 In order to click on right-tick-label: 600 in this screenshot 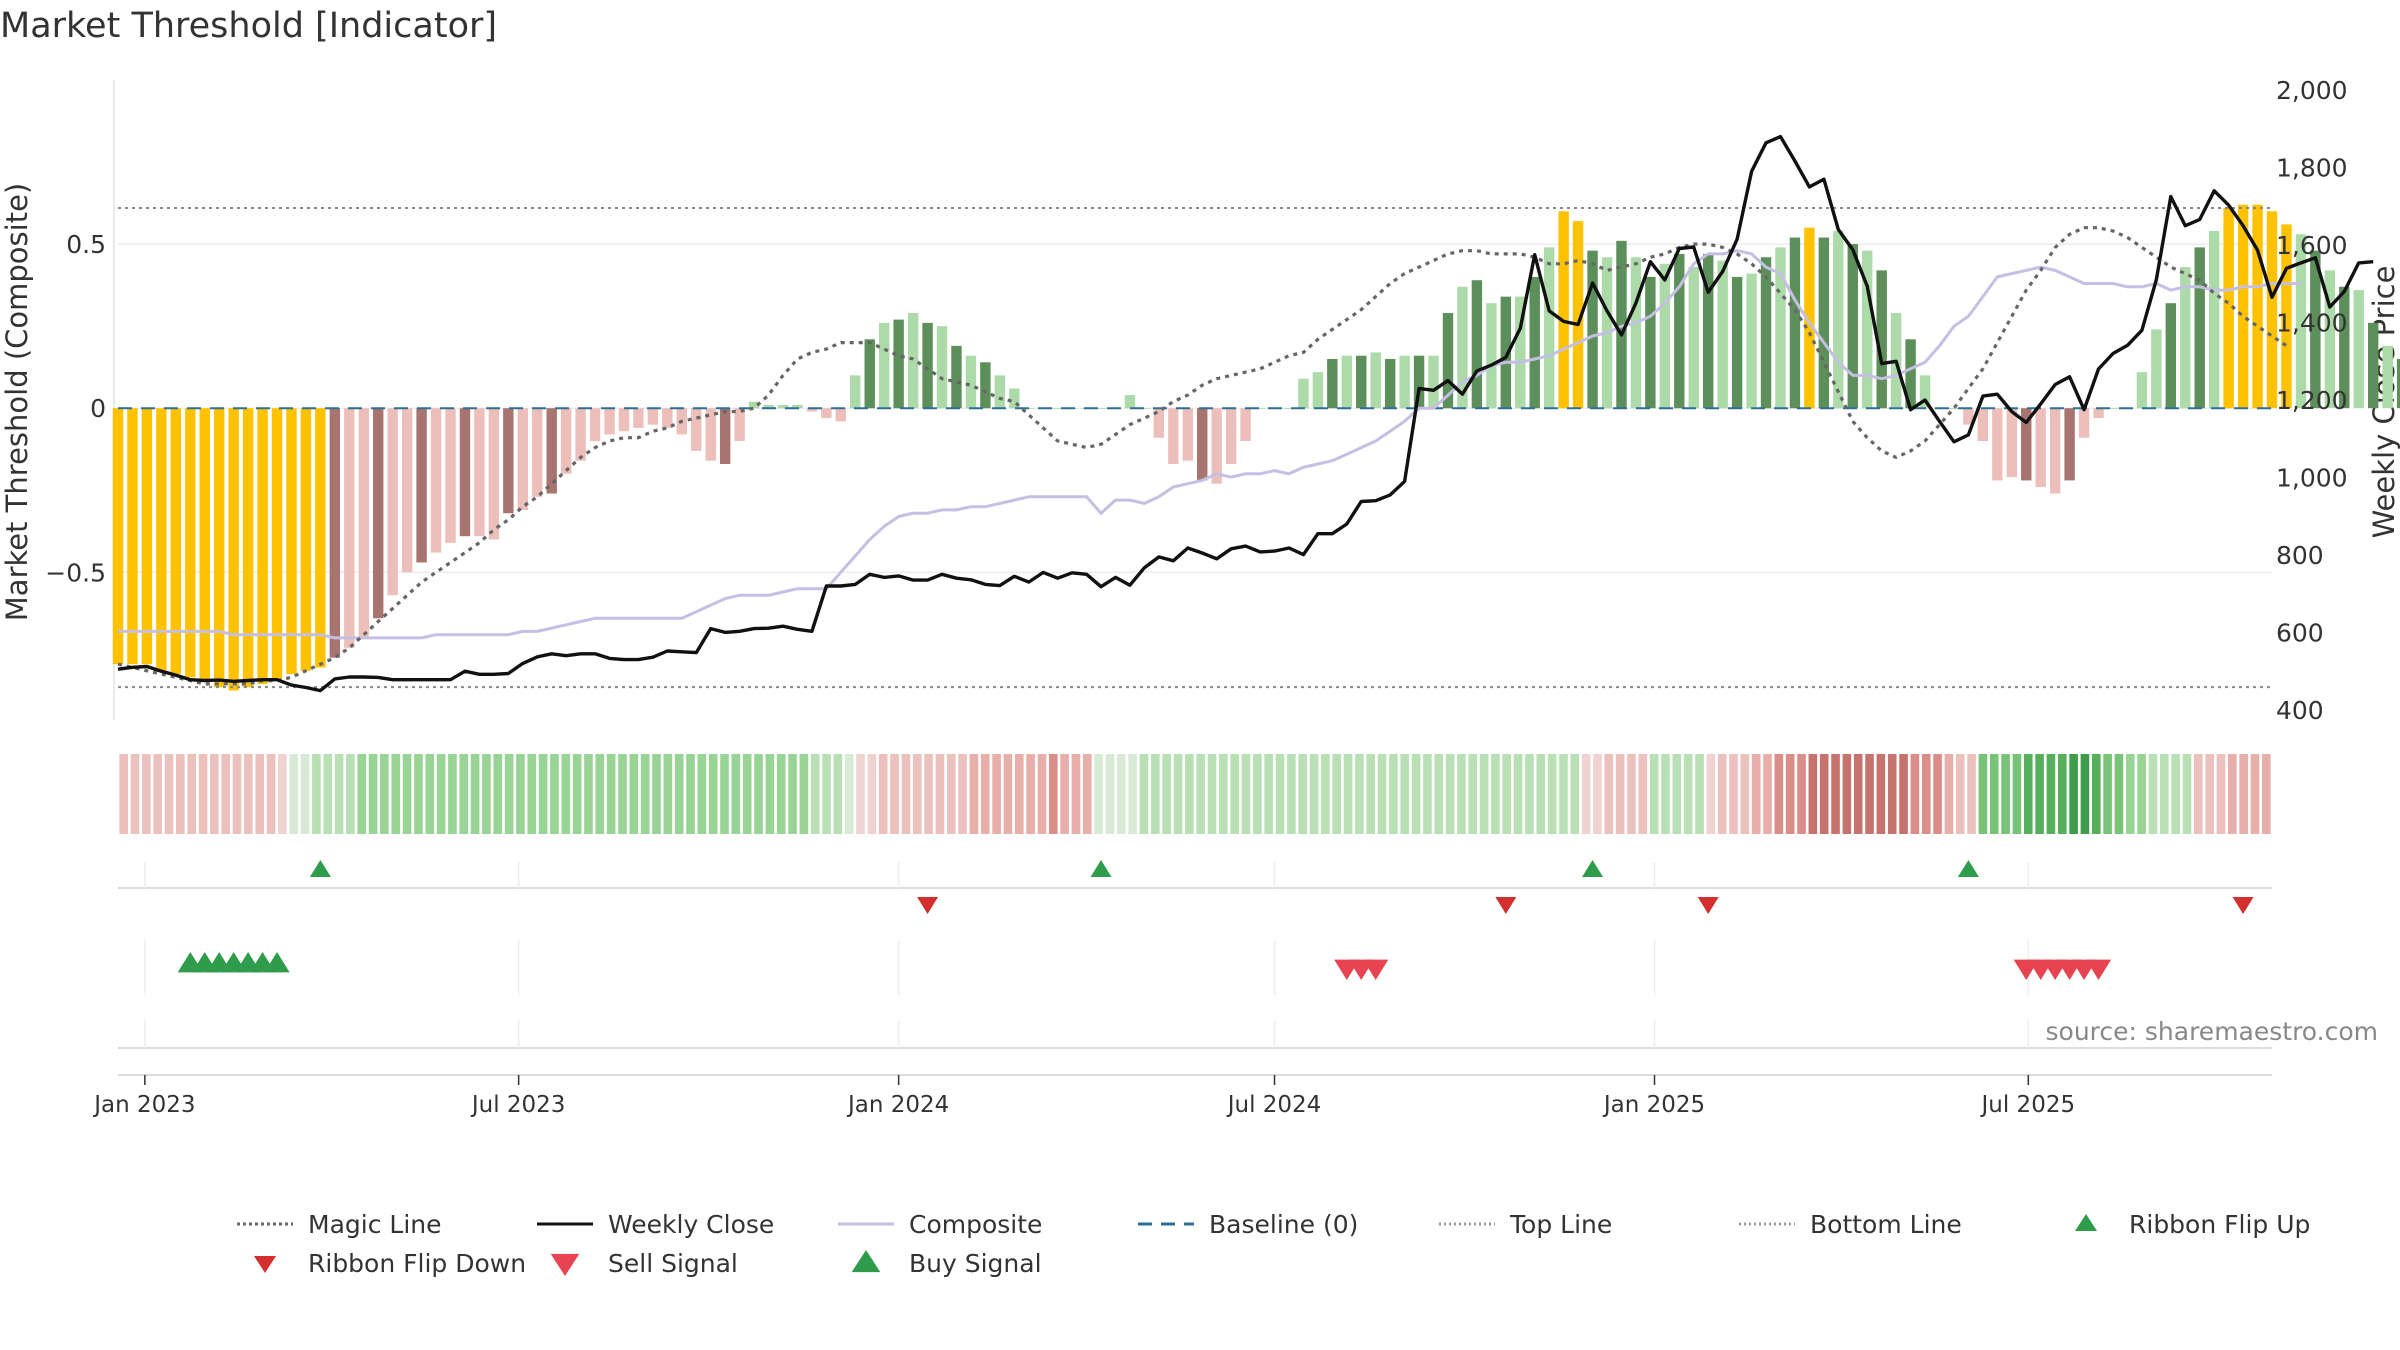, I will do `click(2300, 632)`.